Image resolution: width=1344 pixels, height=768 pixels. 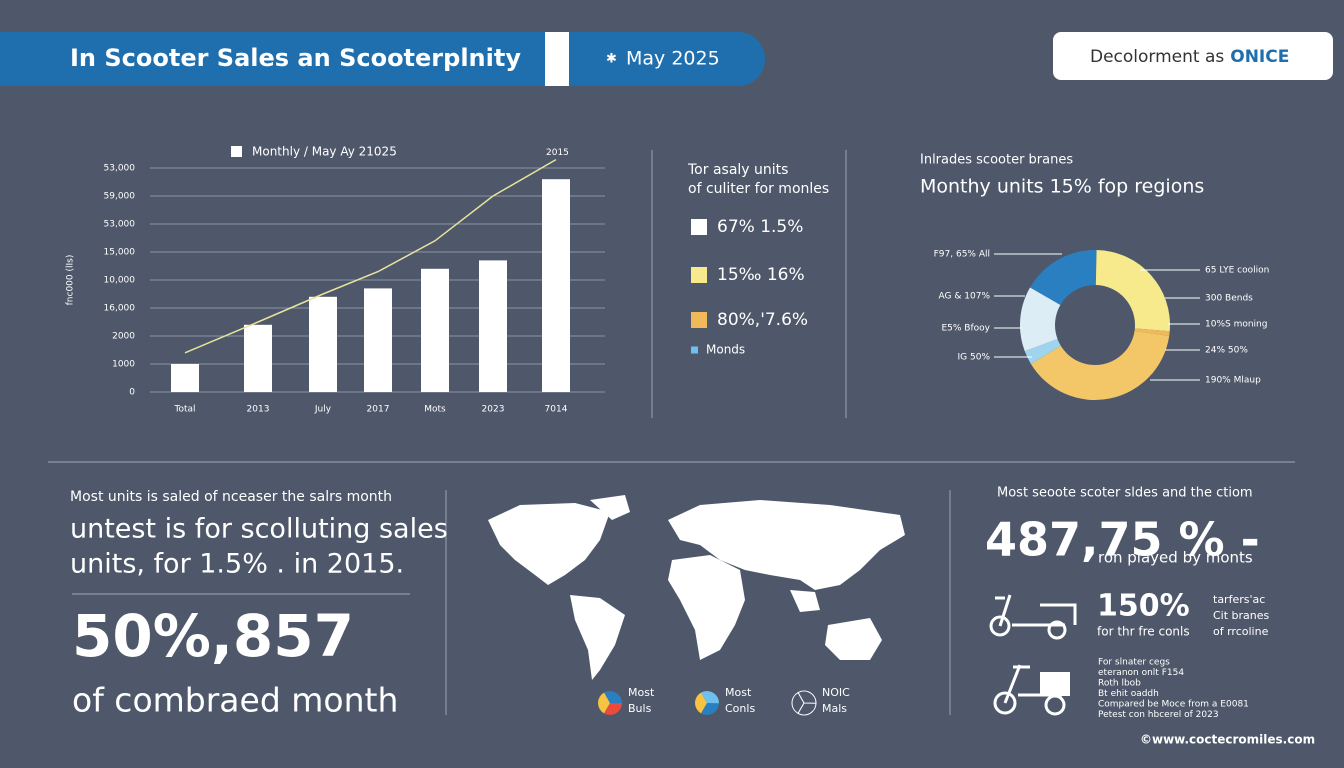 I want to click on pie-label: 190% Mlaup, so click(x=1233, y=381).